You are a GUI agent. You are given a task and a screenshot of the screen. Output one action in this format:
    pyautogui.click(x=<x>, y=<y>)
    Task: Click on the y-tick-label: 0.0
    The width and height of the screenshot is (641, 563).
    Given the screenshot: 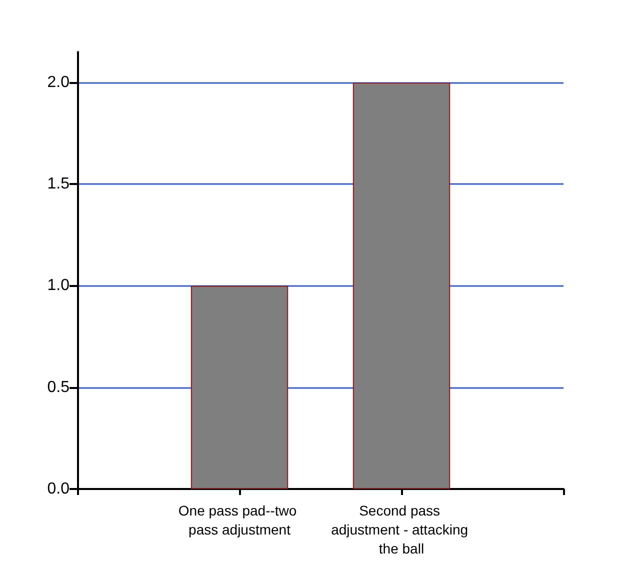 What is the action you would take?
    pyautogui.click(x=58, y=489)
    